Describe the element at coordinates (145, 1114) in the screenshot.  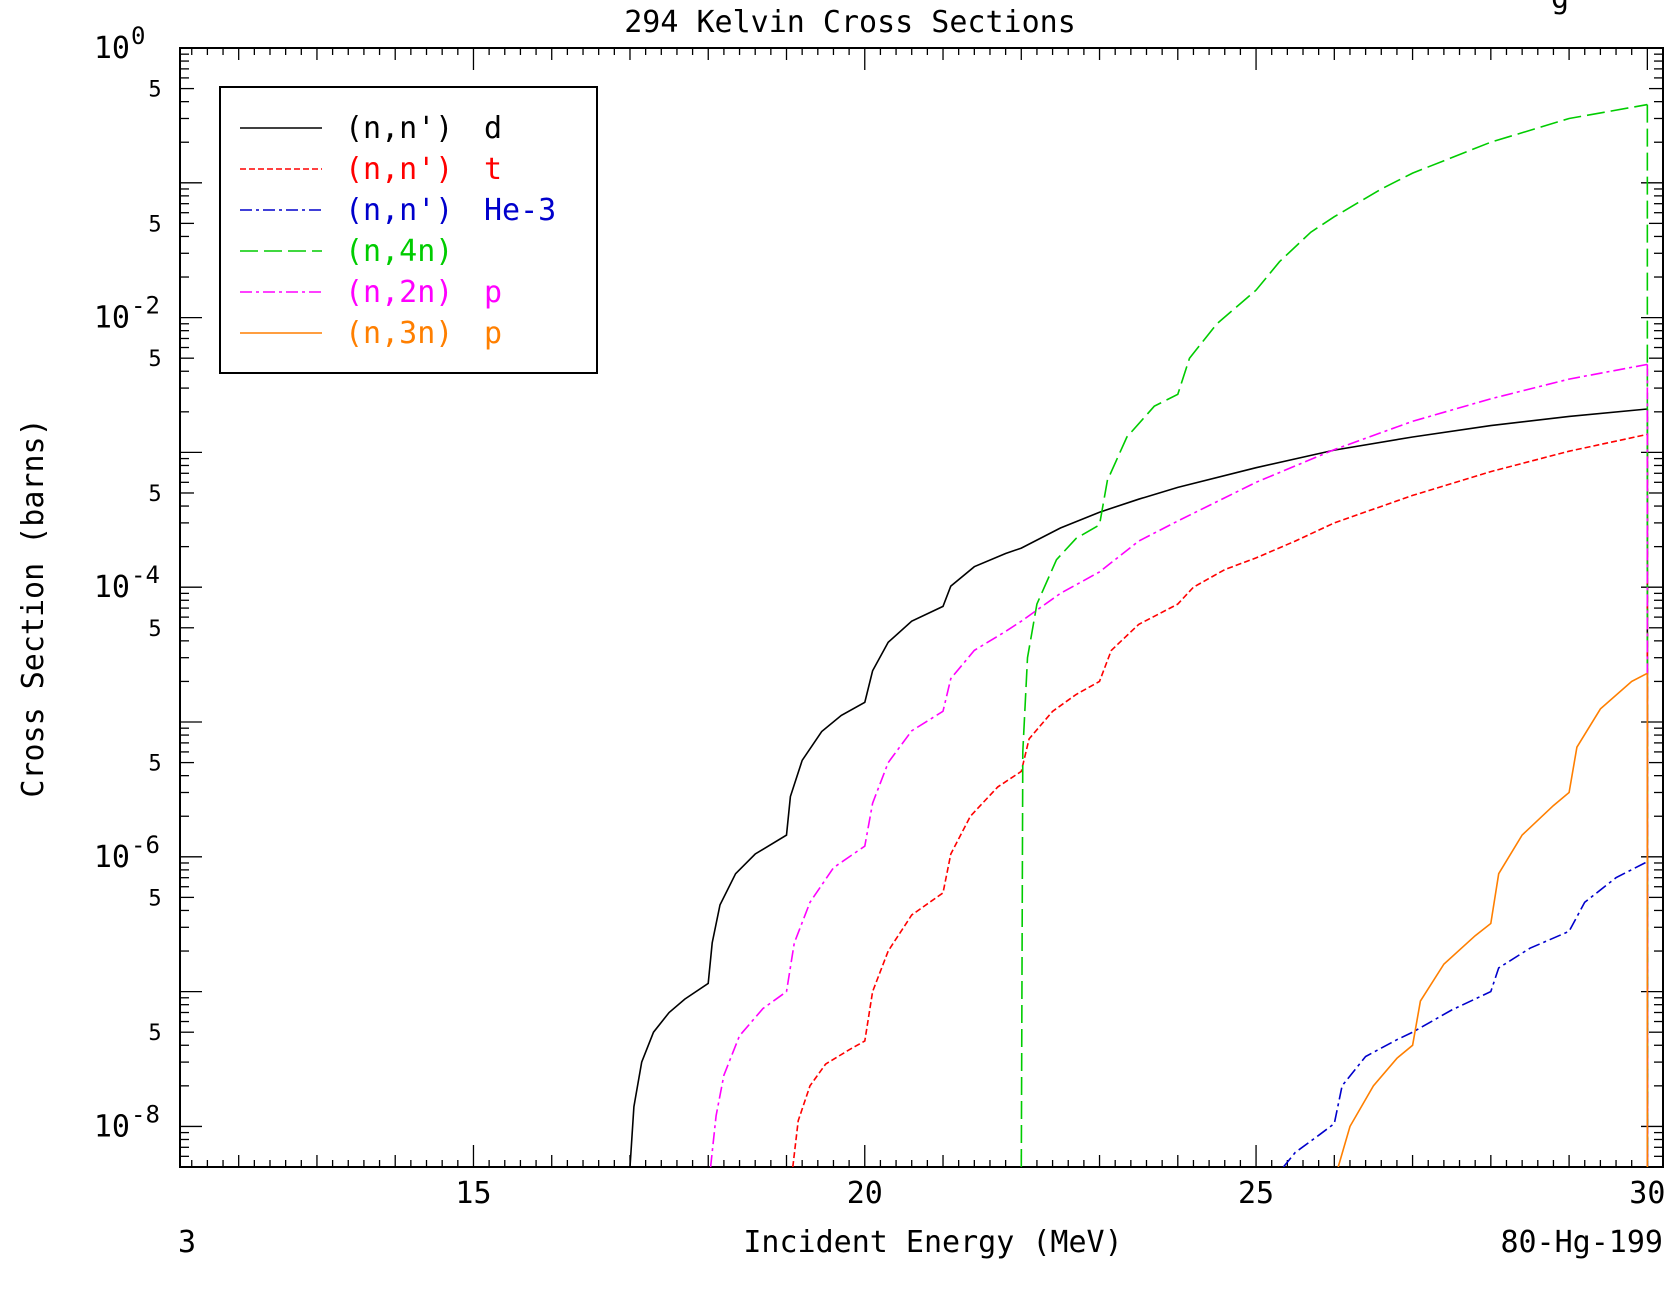
I see `y-tick-exponent: -8` at that location.